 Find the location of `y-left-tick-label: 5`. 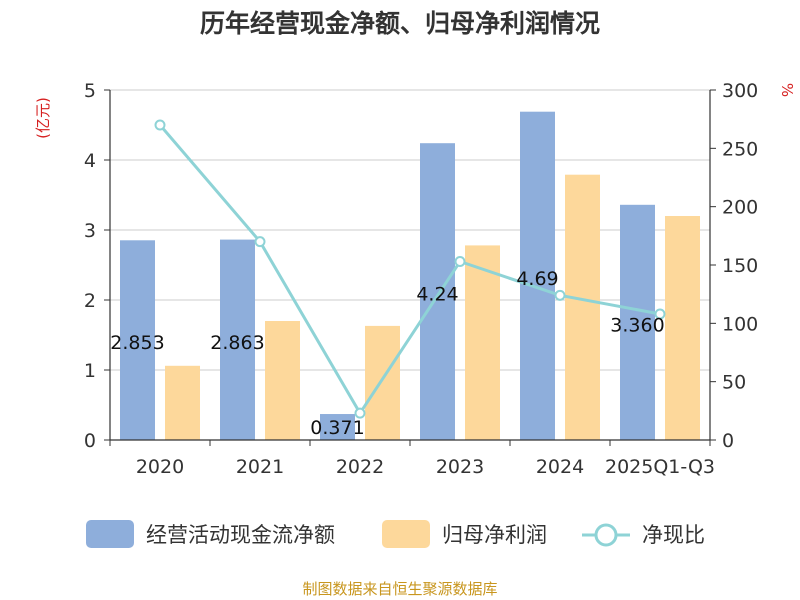

y-left-tick-label: 5 is located at coordinates (90, 91).